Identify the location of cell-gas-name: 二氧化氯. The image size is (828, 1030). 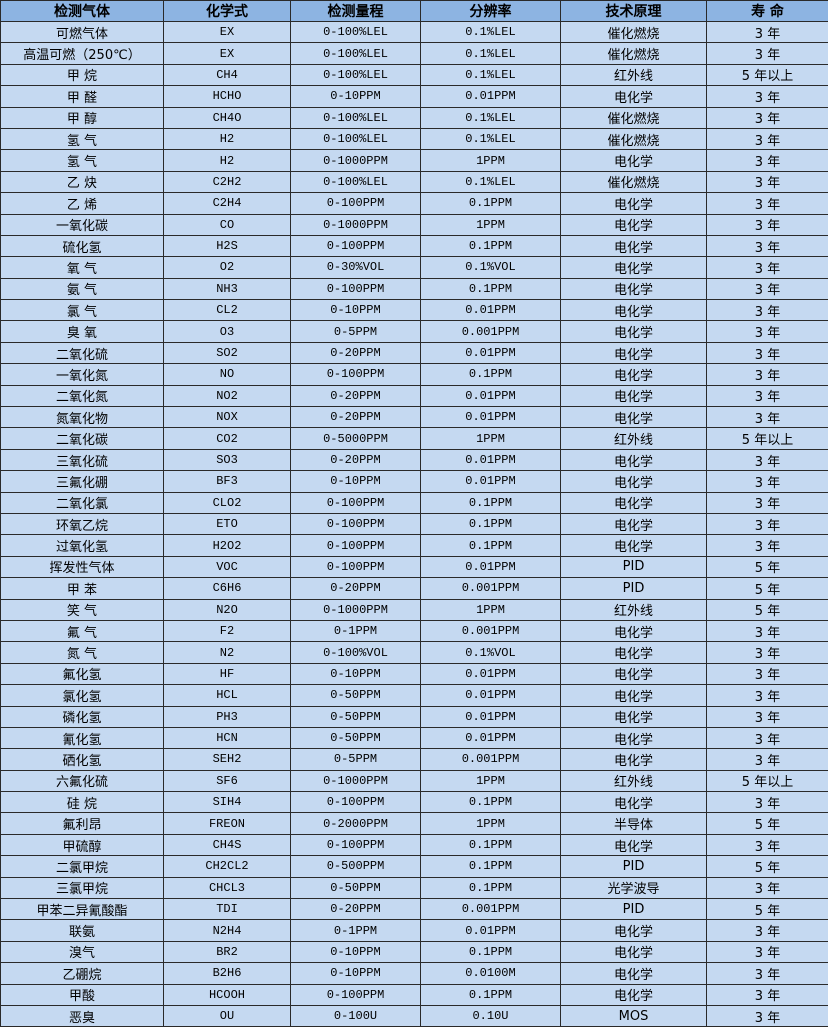
(82, 502).